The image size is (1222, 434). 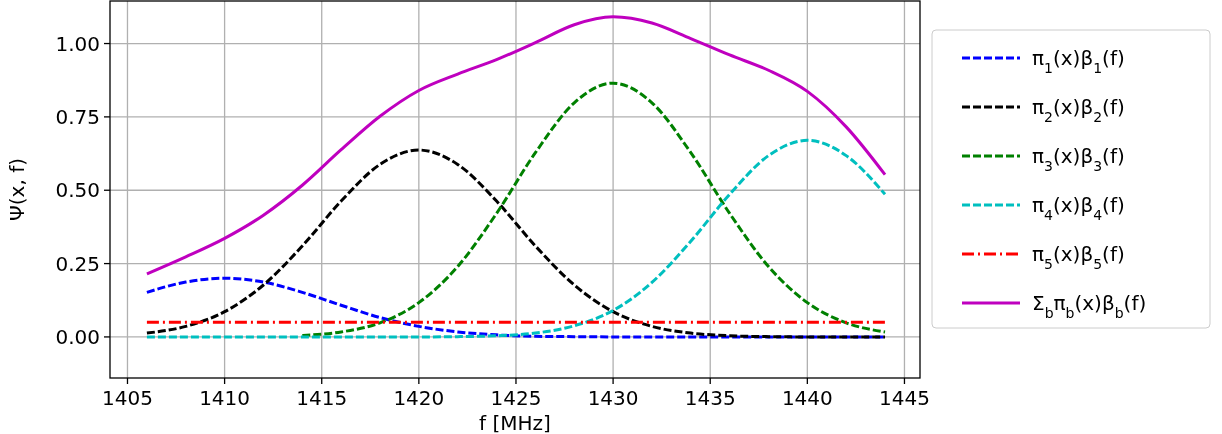 I want to click on y-tick-label: 0.50, so click(x=77, y=190).